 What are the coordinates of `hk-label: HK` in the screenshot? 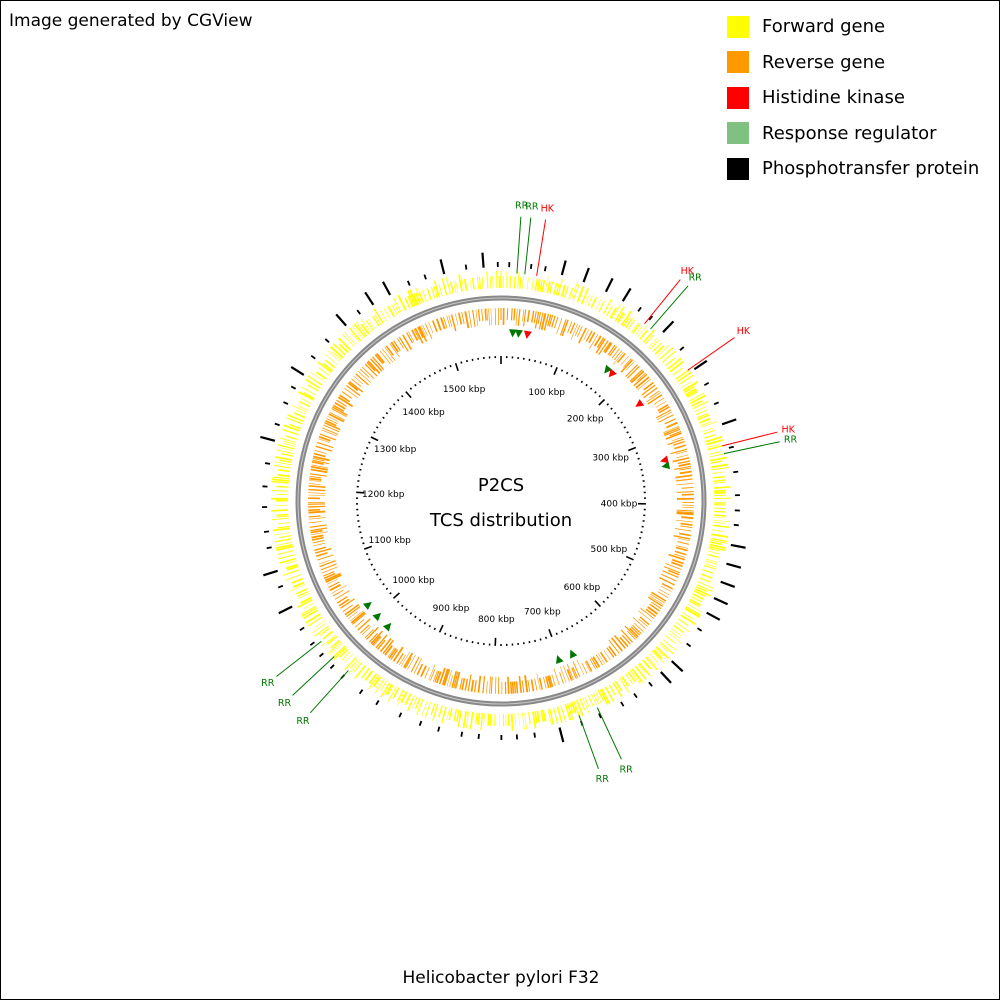 It's located at (744, 331).